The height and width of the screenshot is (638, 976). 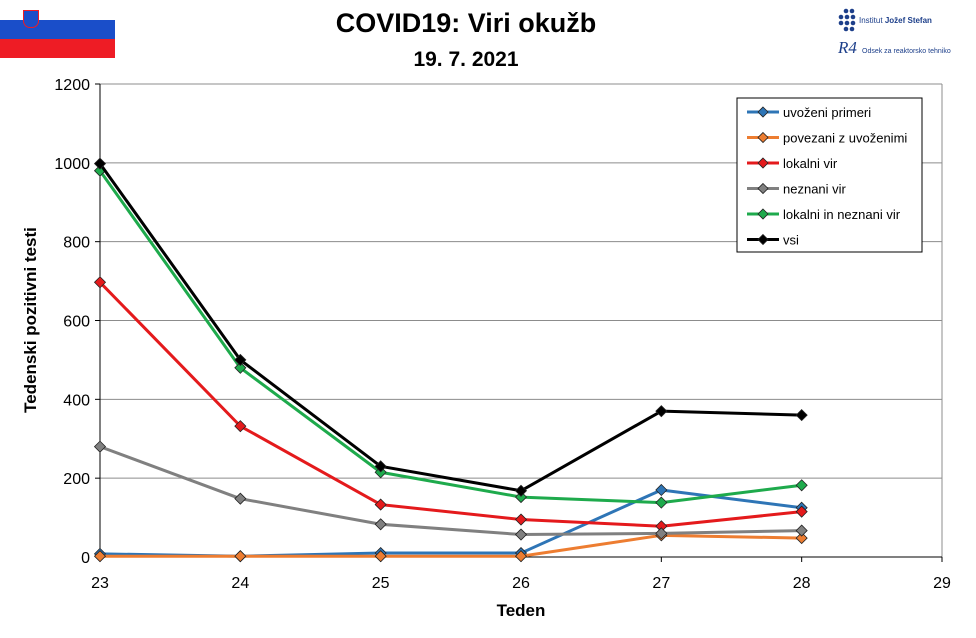 What do you see at coordinates (661, 583) in the screenshot?
I see `x-tick-label-4: 27` at bounding box center [661, 583].